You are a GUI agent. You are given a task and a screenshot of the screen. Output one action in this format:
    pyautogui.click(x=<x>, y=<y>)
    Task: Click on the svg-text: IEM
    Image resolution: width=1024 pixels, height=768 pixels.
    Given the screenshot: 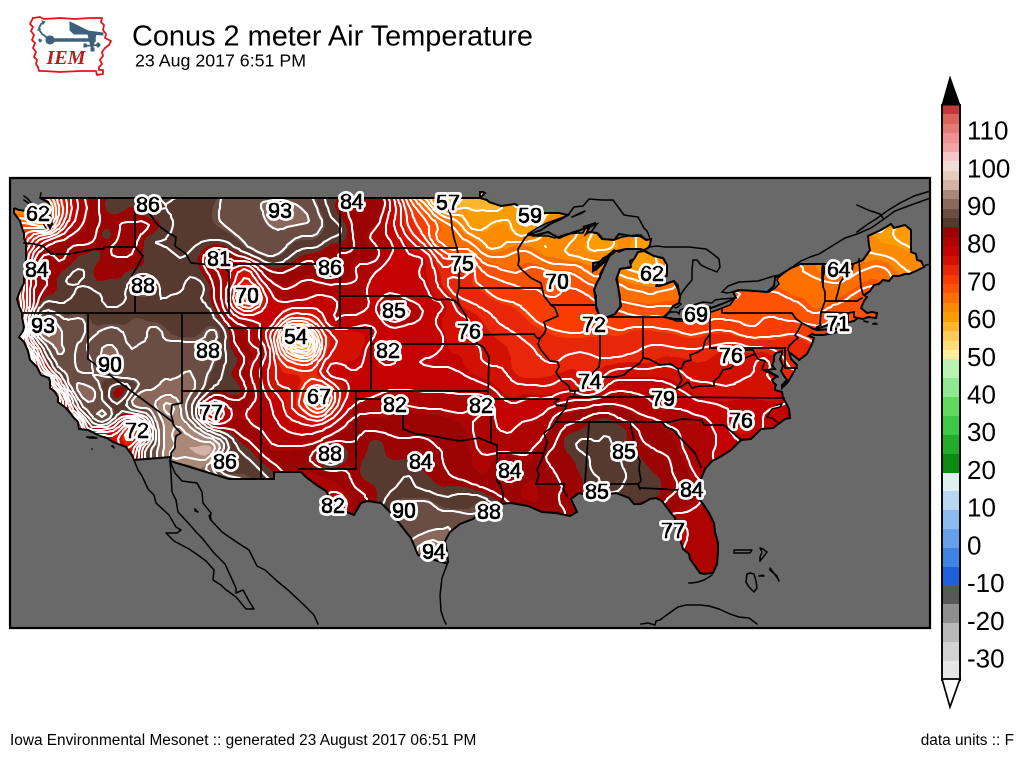 What is the action you would take?
    pyautogui.click(x=65, y=58)
    